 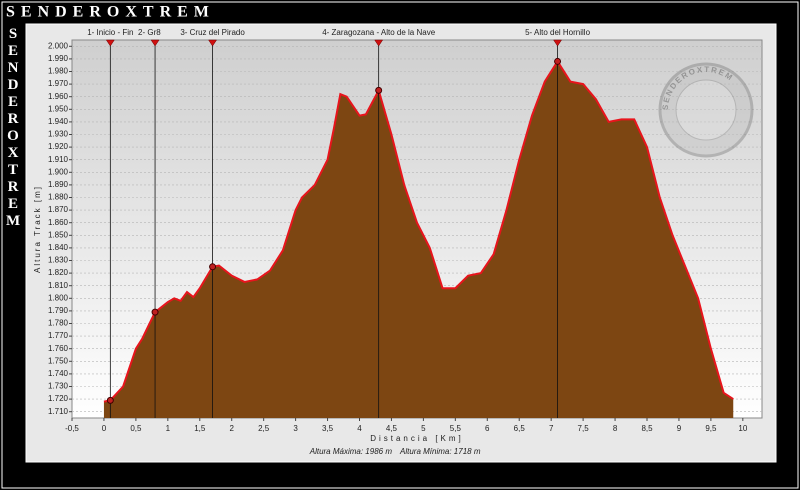 I want to click on waypoint-label: 3- Cruz del Pirado, so click(x=212, y=32).